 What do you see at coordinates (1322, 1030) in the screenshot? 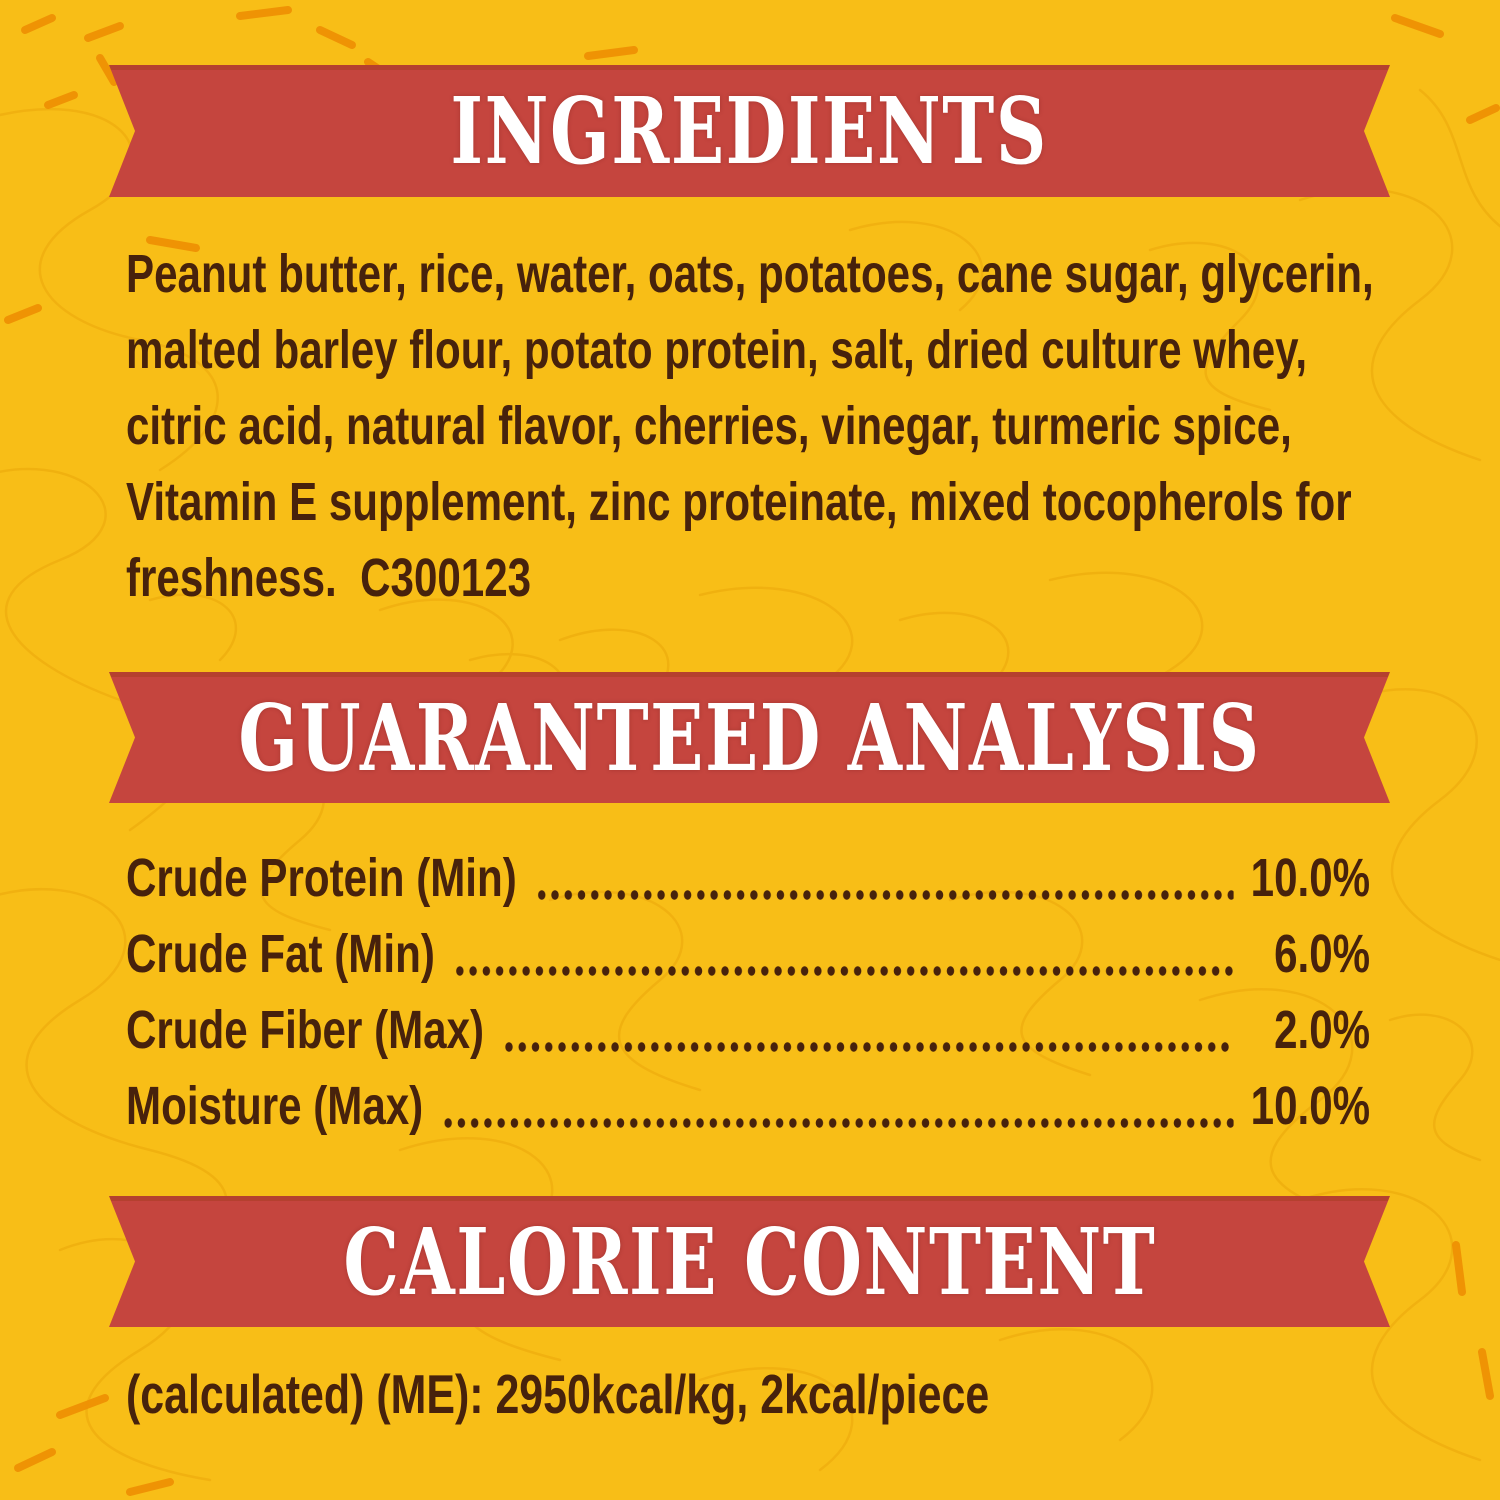
I see `analysis-row-value: 2.0%` at bounding box center [1322, 1030].